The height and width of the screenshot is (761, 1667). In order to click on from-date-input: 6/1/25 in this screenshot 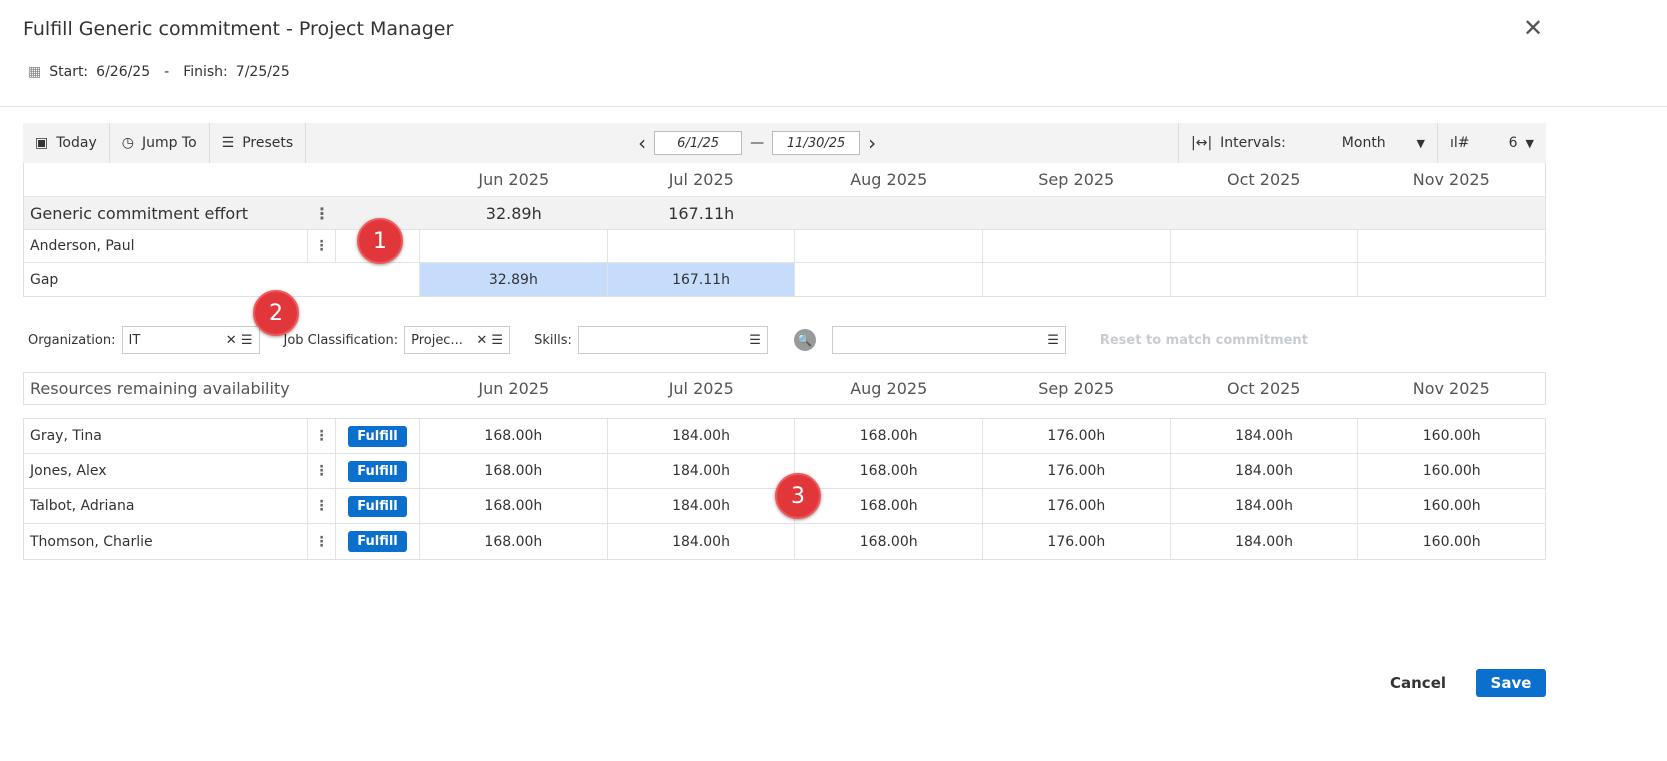, I will do `click(698, 143)`.